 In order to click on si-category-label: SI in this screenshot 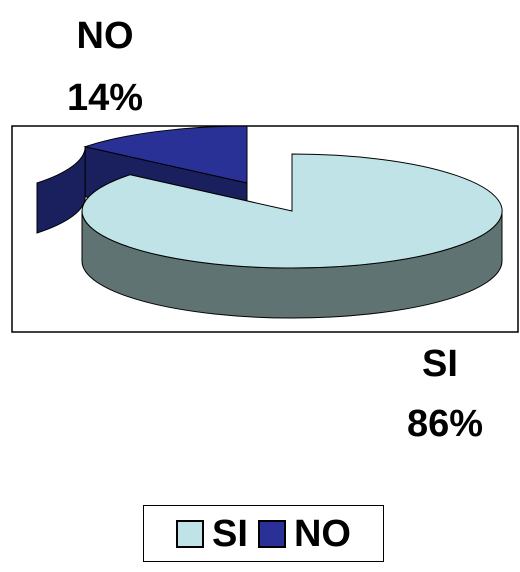, I will do `click(440, 364)`.